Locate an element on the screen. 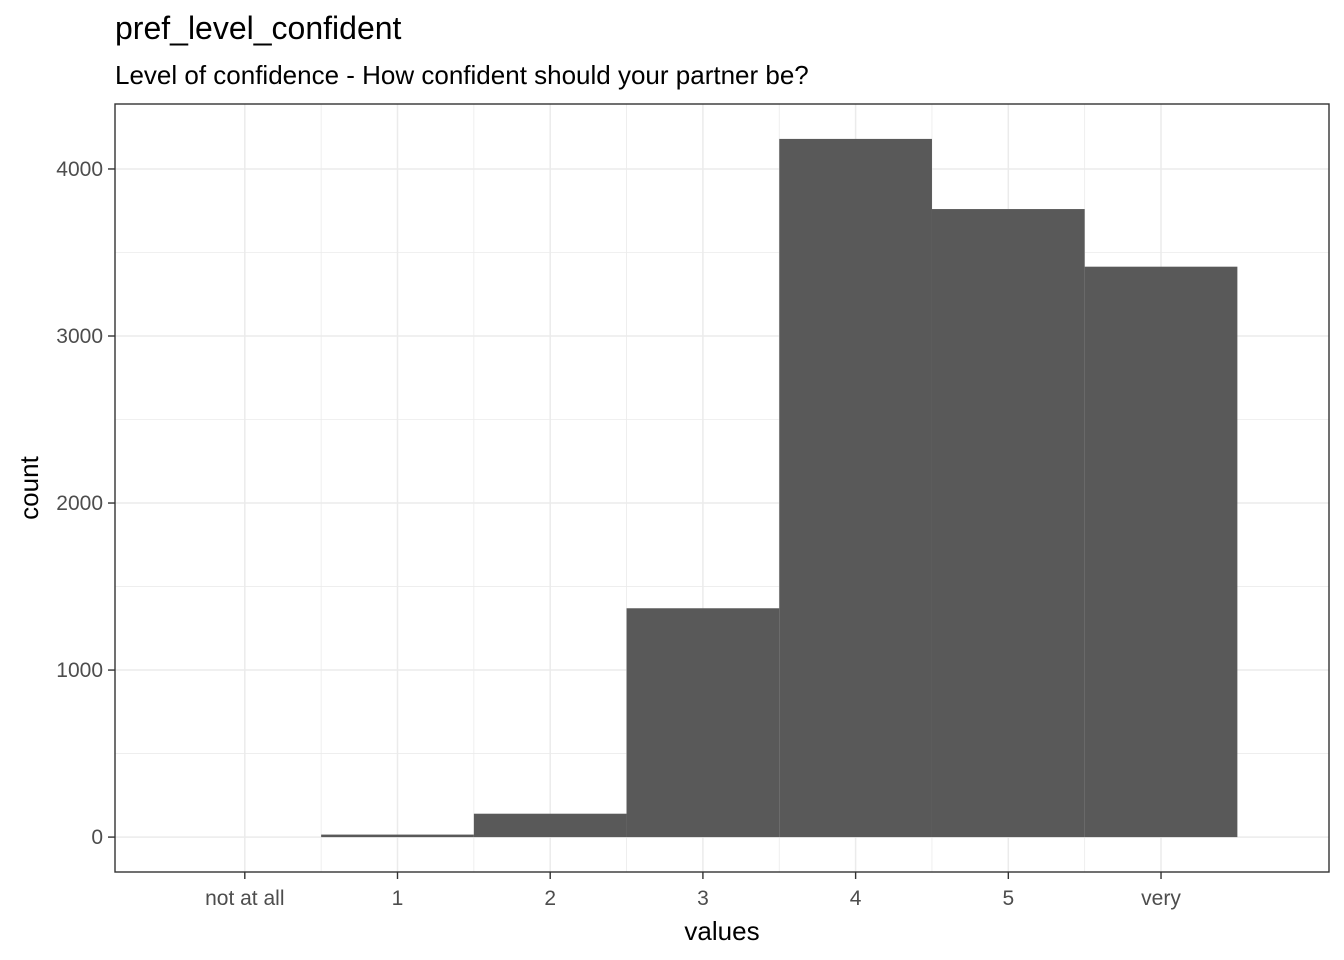  x-tick-label: 5 is located at coordinates (1008, 898).